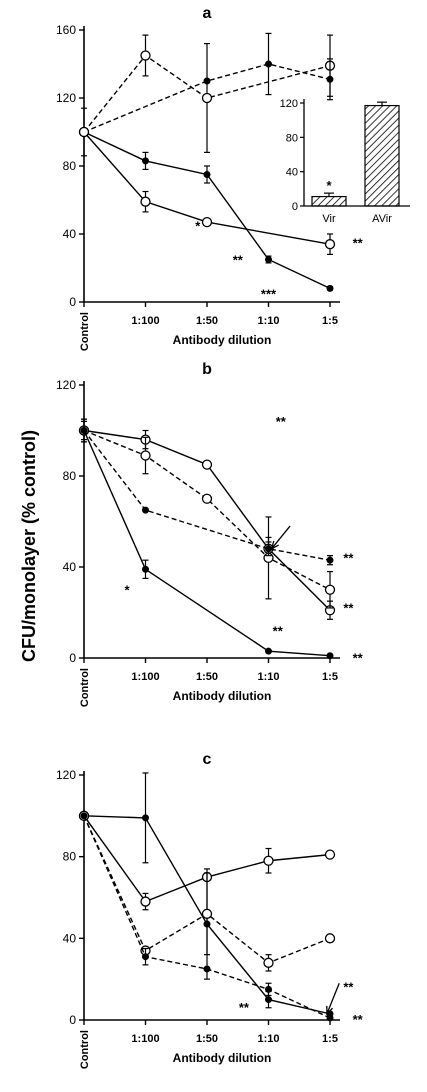  I want to click on inset-y-tick-label: 120, so click(289, 104).